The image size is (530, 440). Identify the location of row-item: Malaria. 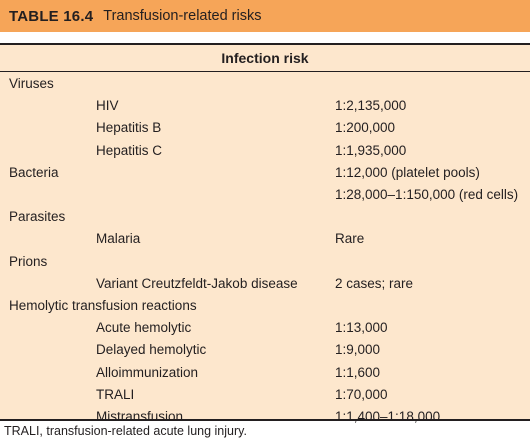
(118, 239).